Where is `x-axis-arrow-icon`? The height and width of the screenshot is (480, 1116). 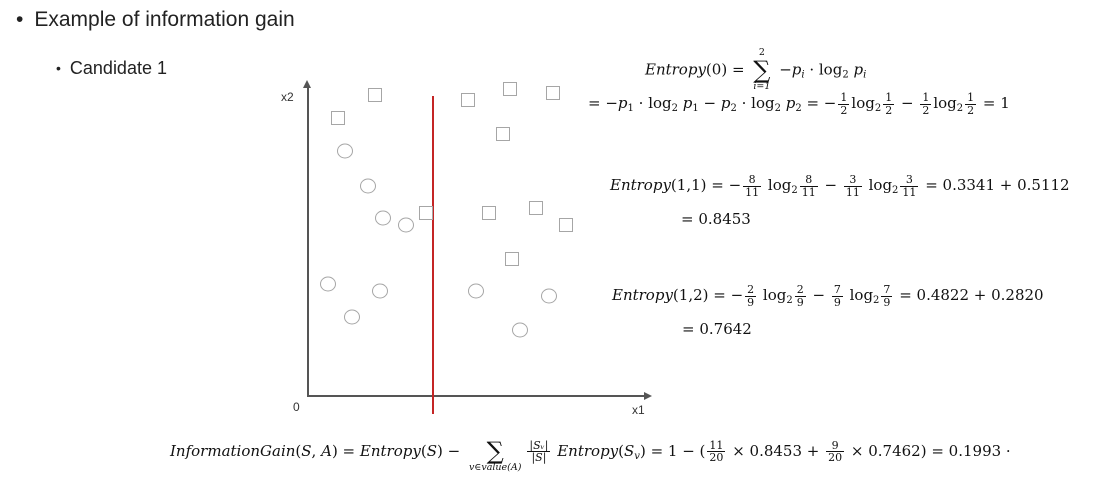
x-axis-arrow-icon is located at coordinates (648, 395).